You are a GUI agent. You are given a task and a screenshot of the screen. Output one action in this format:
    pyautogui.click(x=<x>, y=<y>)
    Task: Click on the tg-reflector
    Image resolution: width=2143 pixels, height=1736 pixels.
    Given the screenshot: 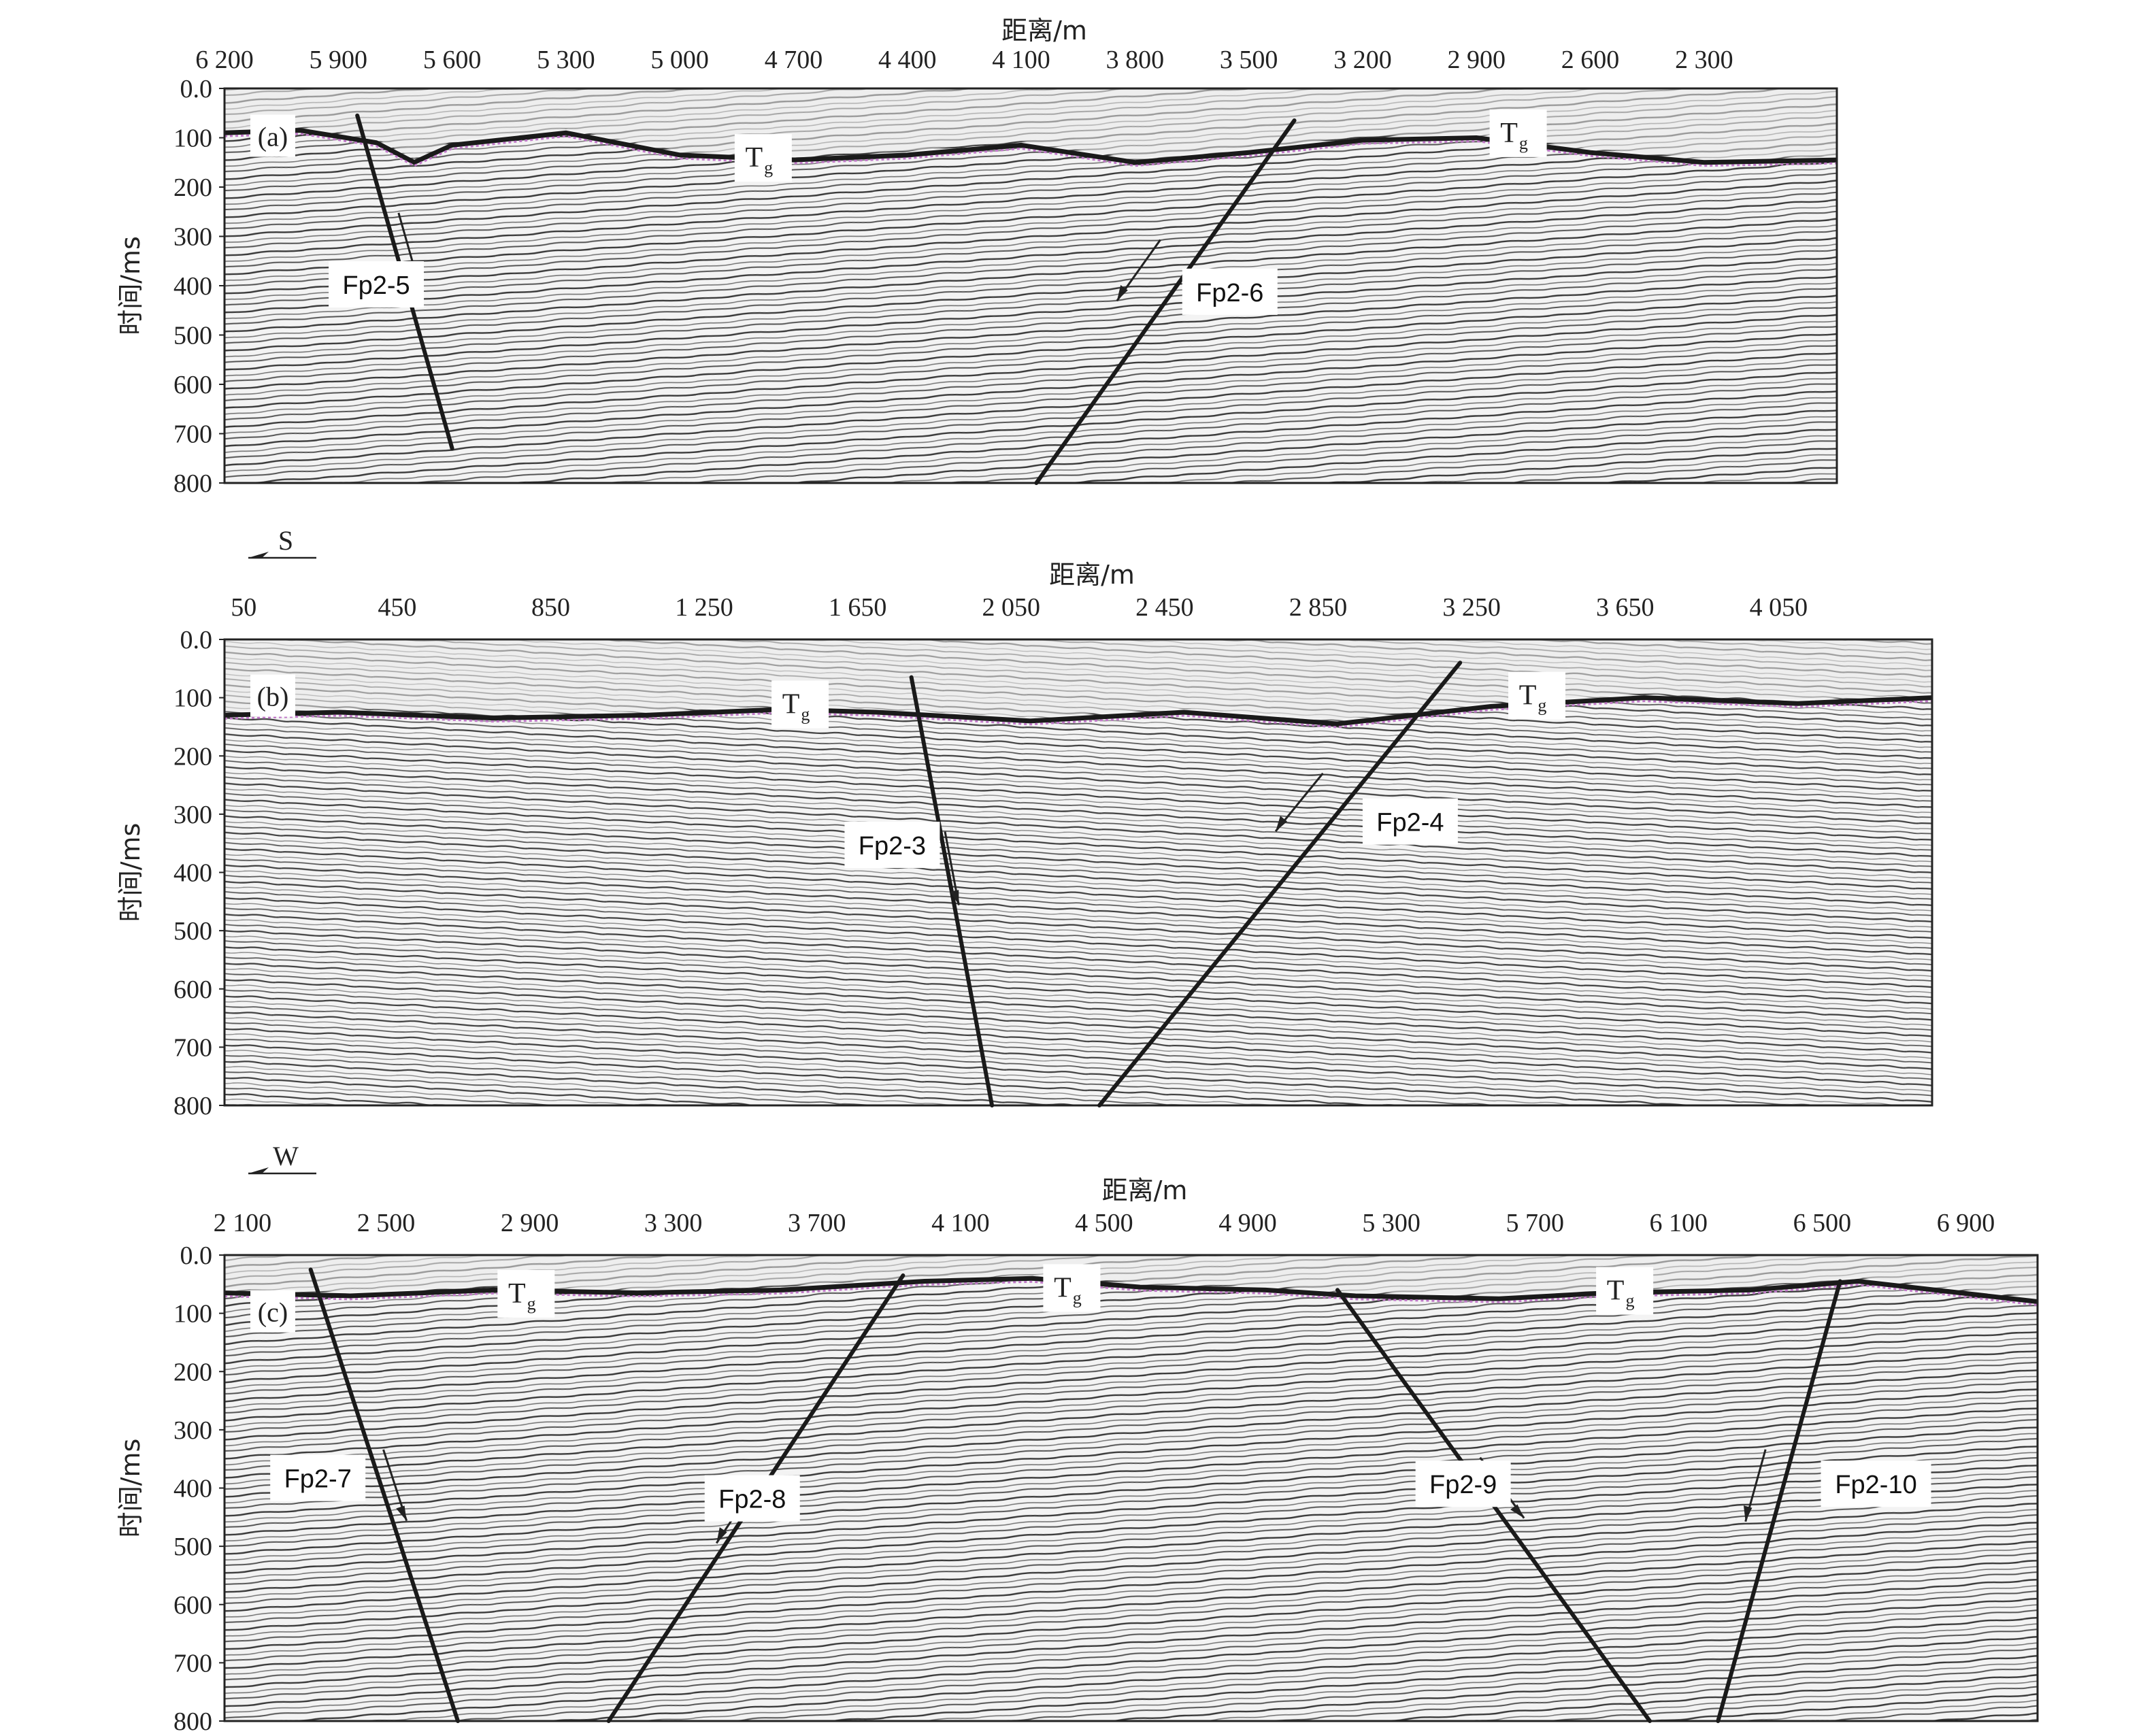 What is the action you would take?
    pyautogui.click(x=1078, y=711)
    